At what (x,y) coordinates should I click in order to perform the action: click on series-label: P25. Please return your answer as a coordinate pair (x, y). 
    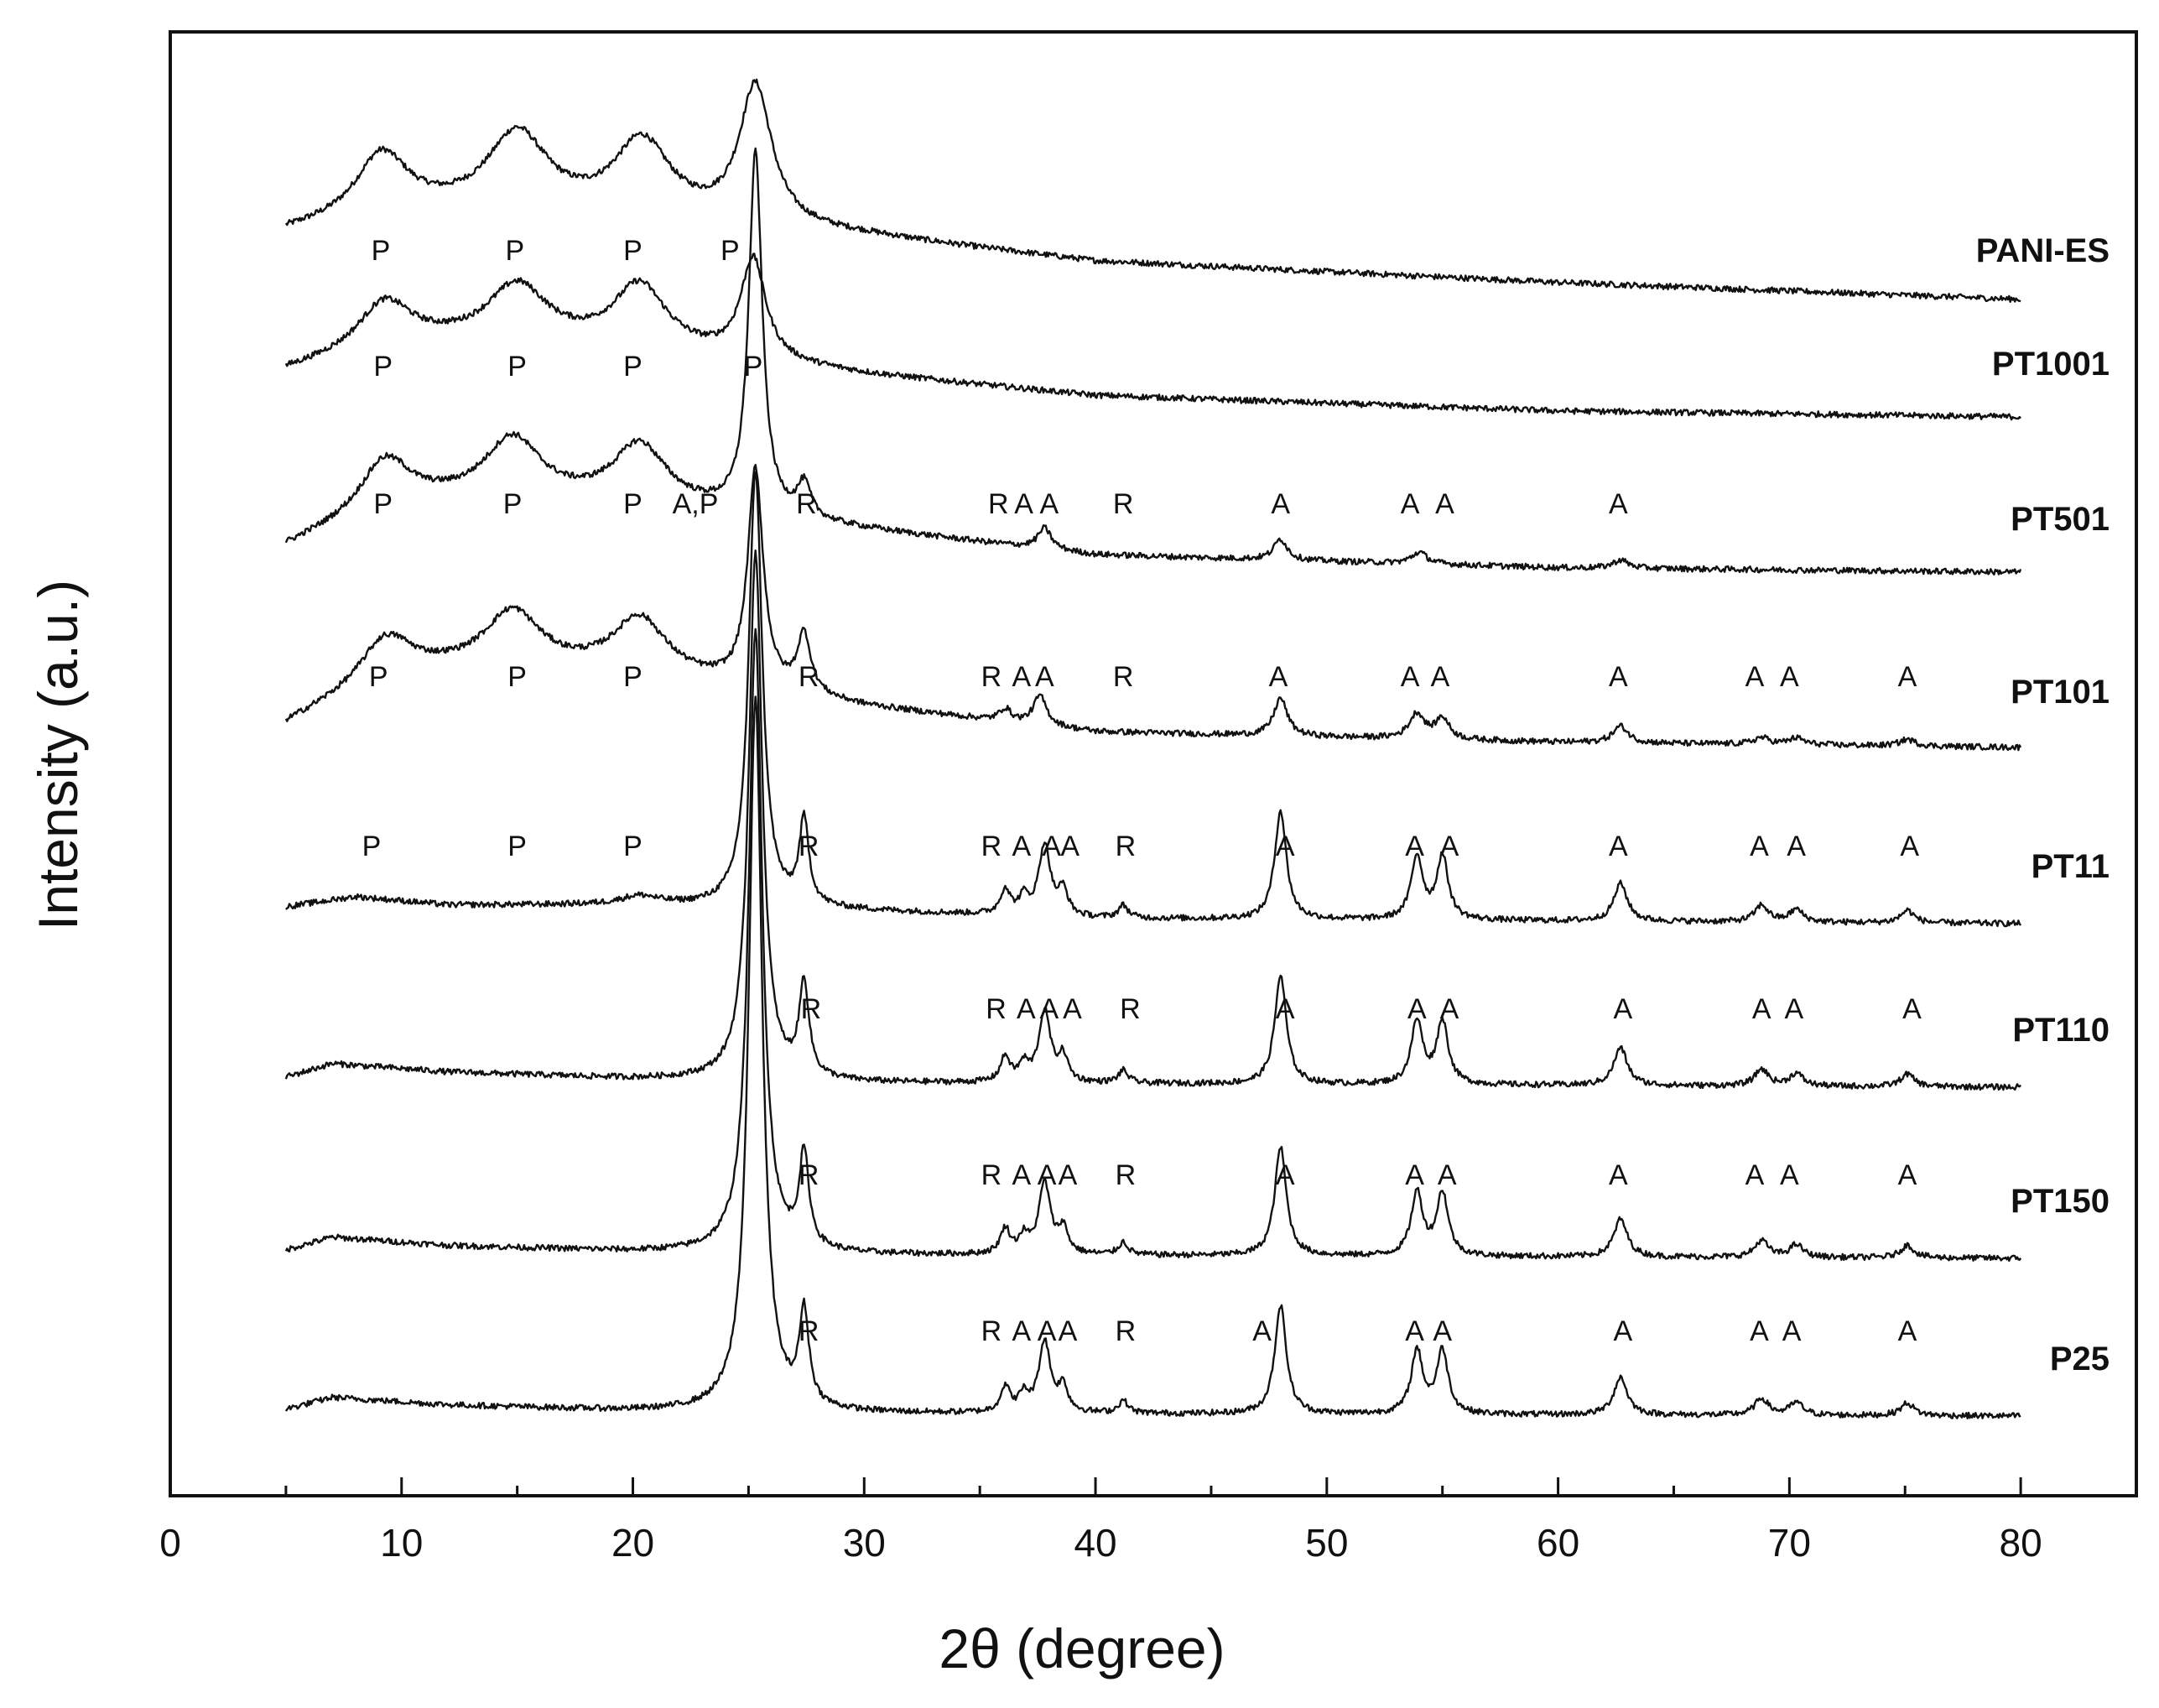
    Looking at the image, I should click on (2080, 1359).